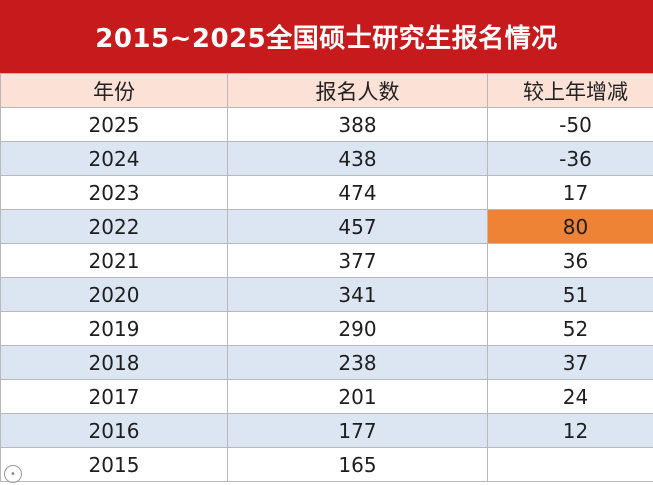 This screenshot has height=485, width=653. What do you see at coordinates (114, 226) in the screenshot?
I see `cell-year: 2022` at bounding box center [114, 226].